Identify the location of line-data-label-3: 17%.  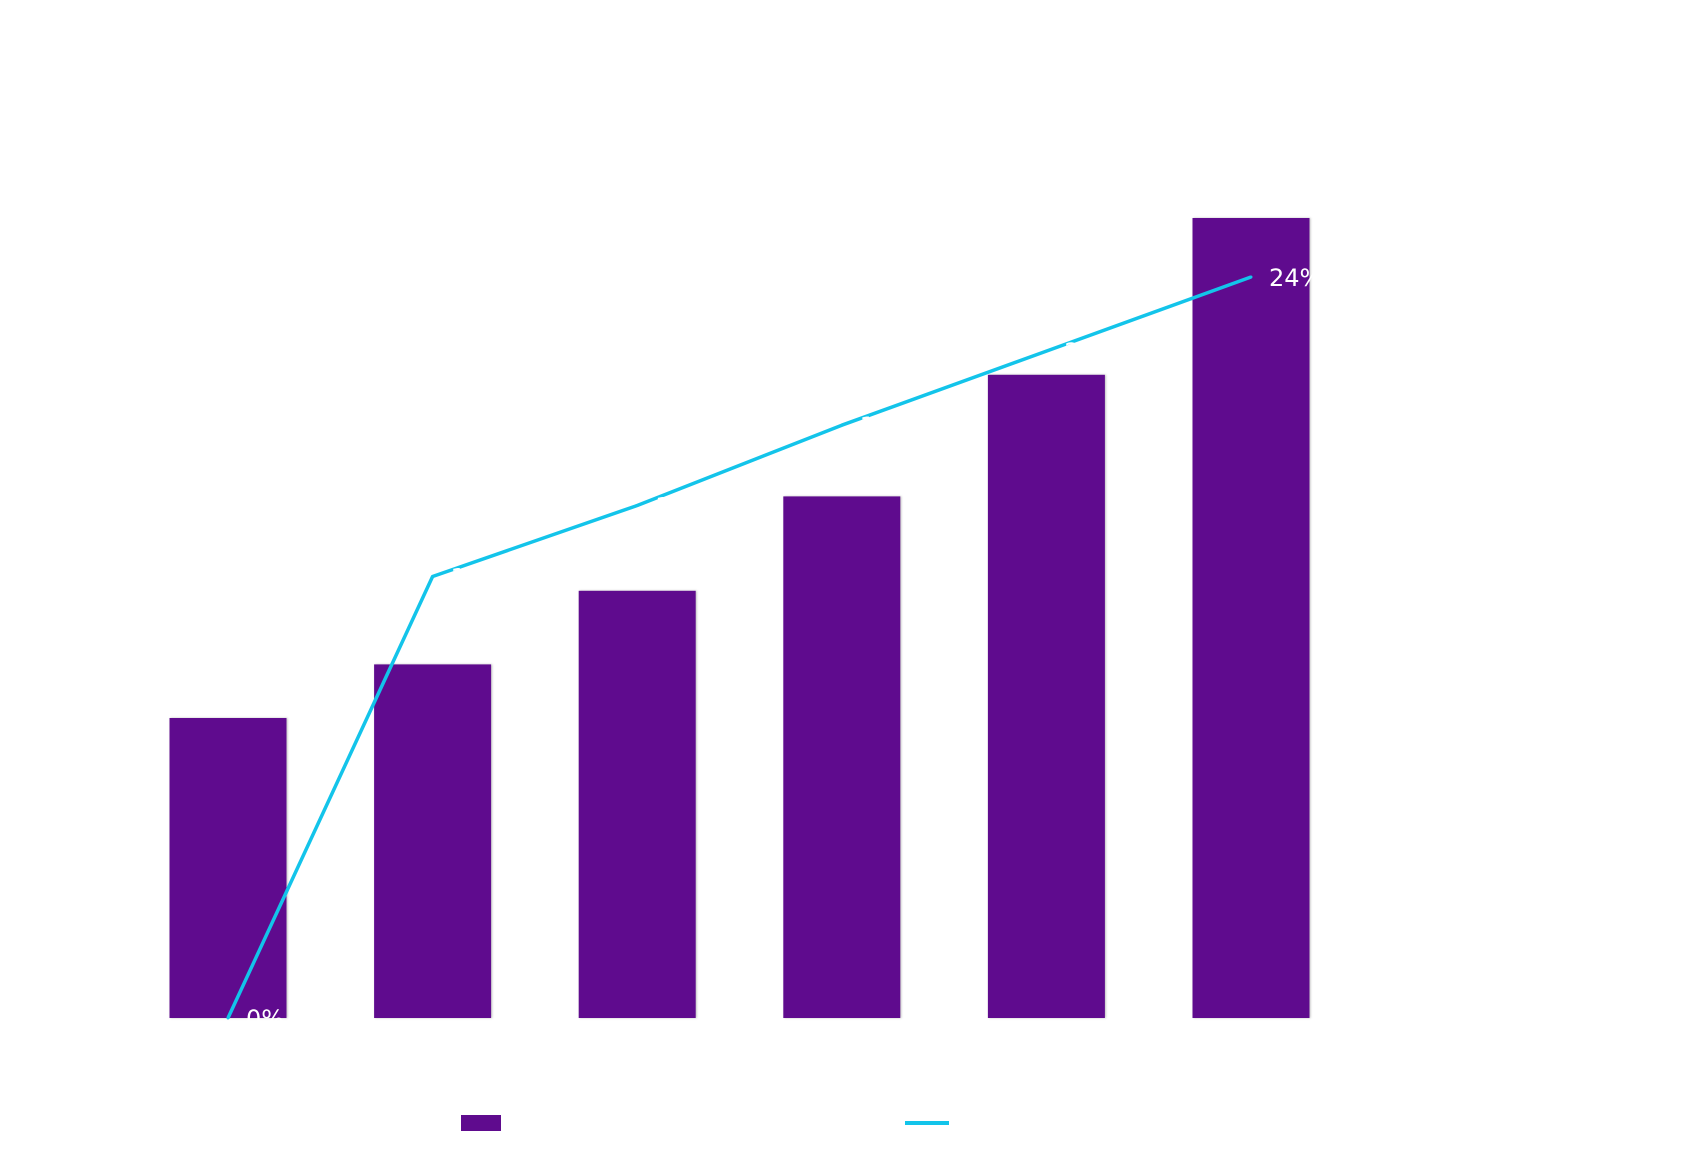
(681, 507).